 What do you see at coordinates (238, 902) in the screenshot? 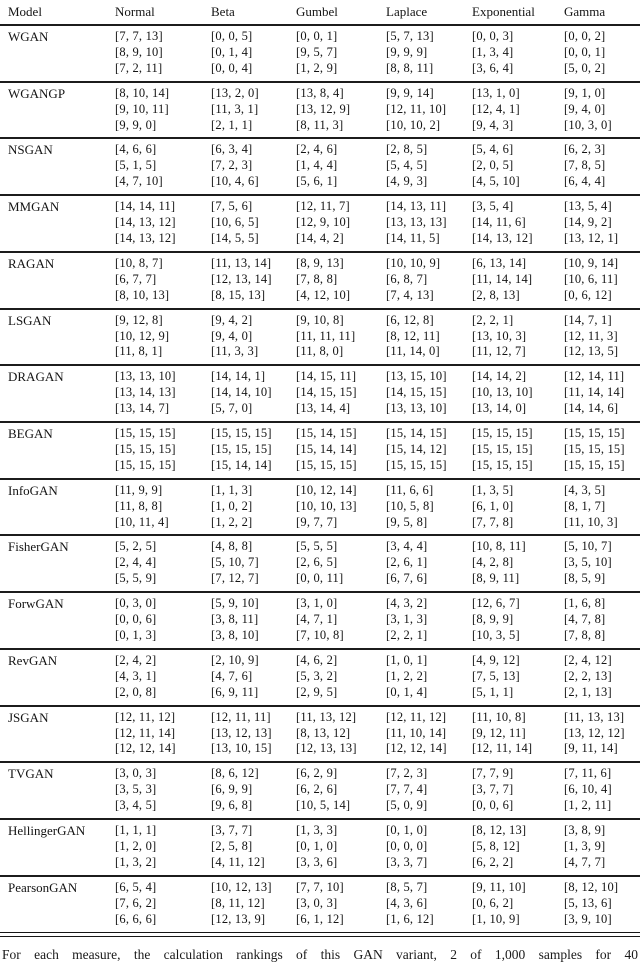
I see `triplet-value: [8, 11, 12]` at bounding box center [238, 902].